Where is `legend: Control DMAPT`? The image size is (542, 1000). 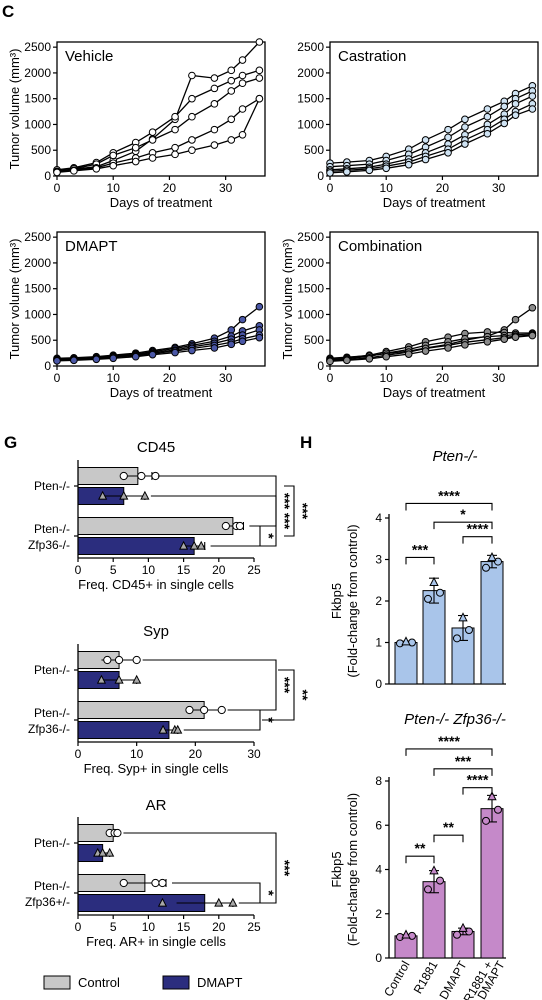 legend: Control DMAPT is located at coordinates (143, 982).